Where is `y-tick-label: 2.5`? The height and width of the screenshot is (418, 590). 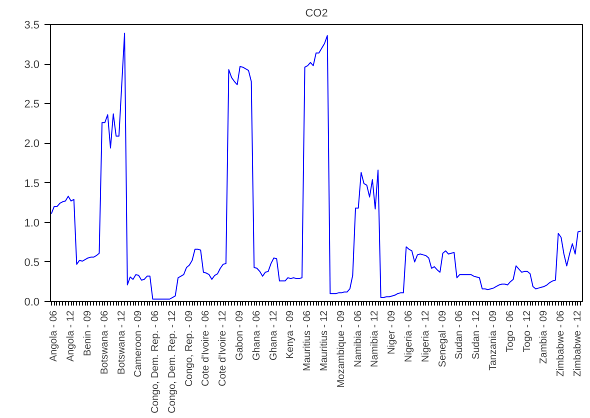 y-tick-label: 2.5 is located at coordinates (32, 104).